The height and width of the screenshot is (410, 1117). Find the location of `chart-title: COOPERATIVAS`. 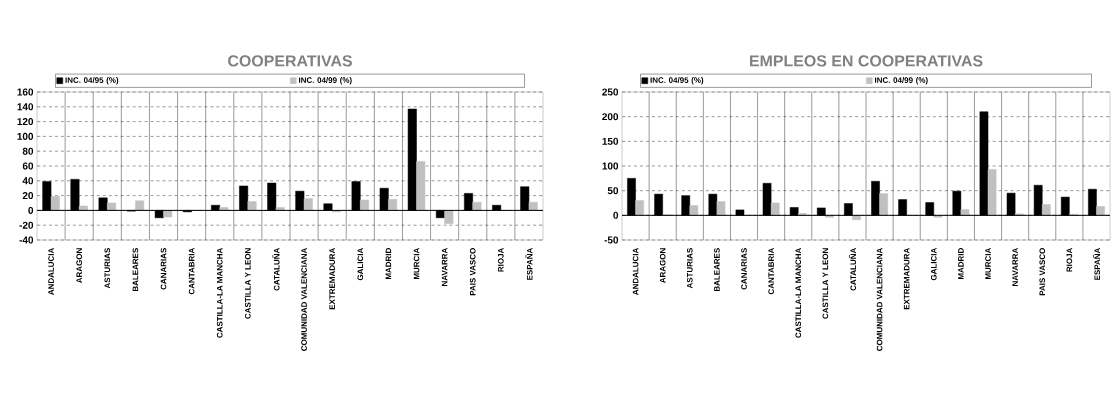

chart-title: COOPERATIVAS is located at coordinates (290, 61).